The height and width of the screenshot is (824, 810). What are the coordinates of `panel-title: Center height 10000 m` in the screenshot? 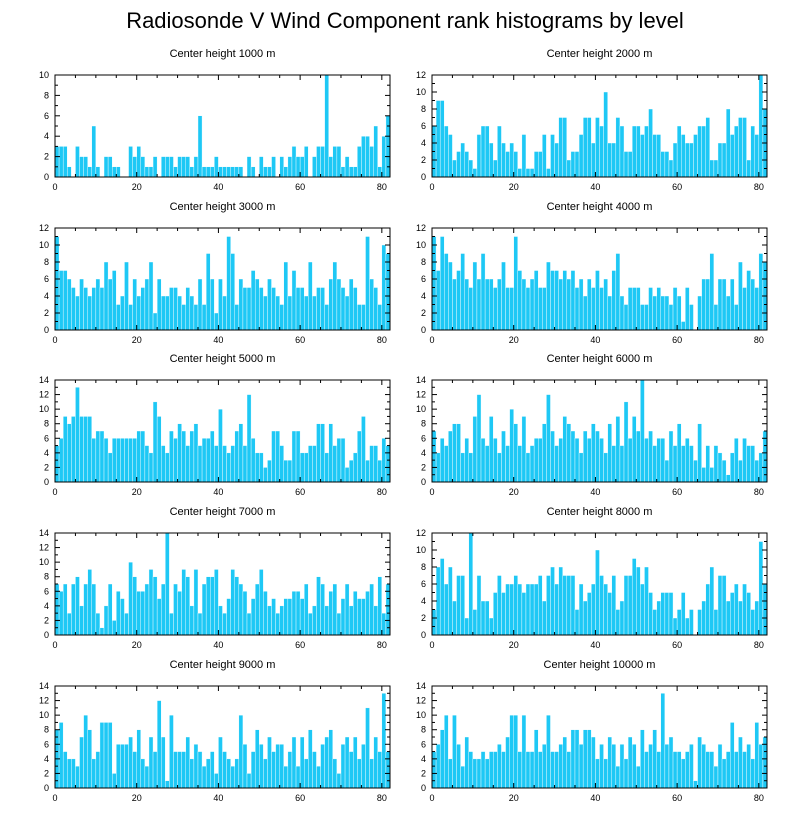 It's located at (600, 665).